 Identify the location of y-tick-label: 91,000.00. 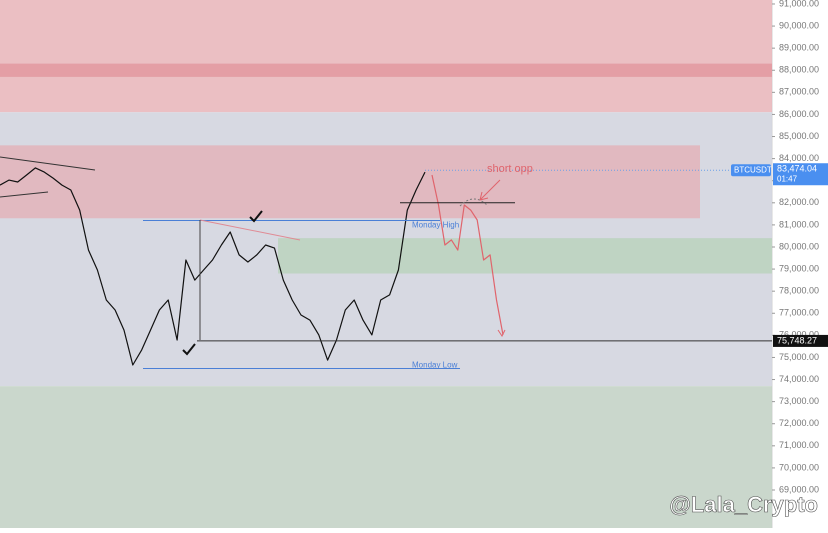
(799, 4).